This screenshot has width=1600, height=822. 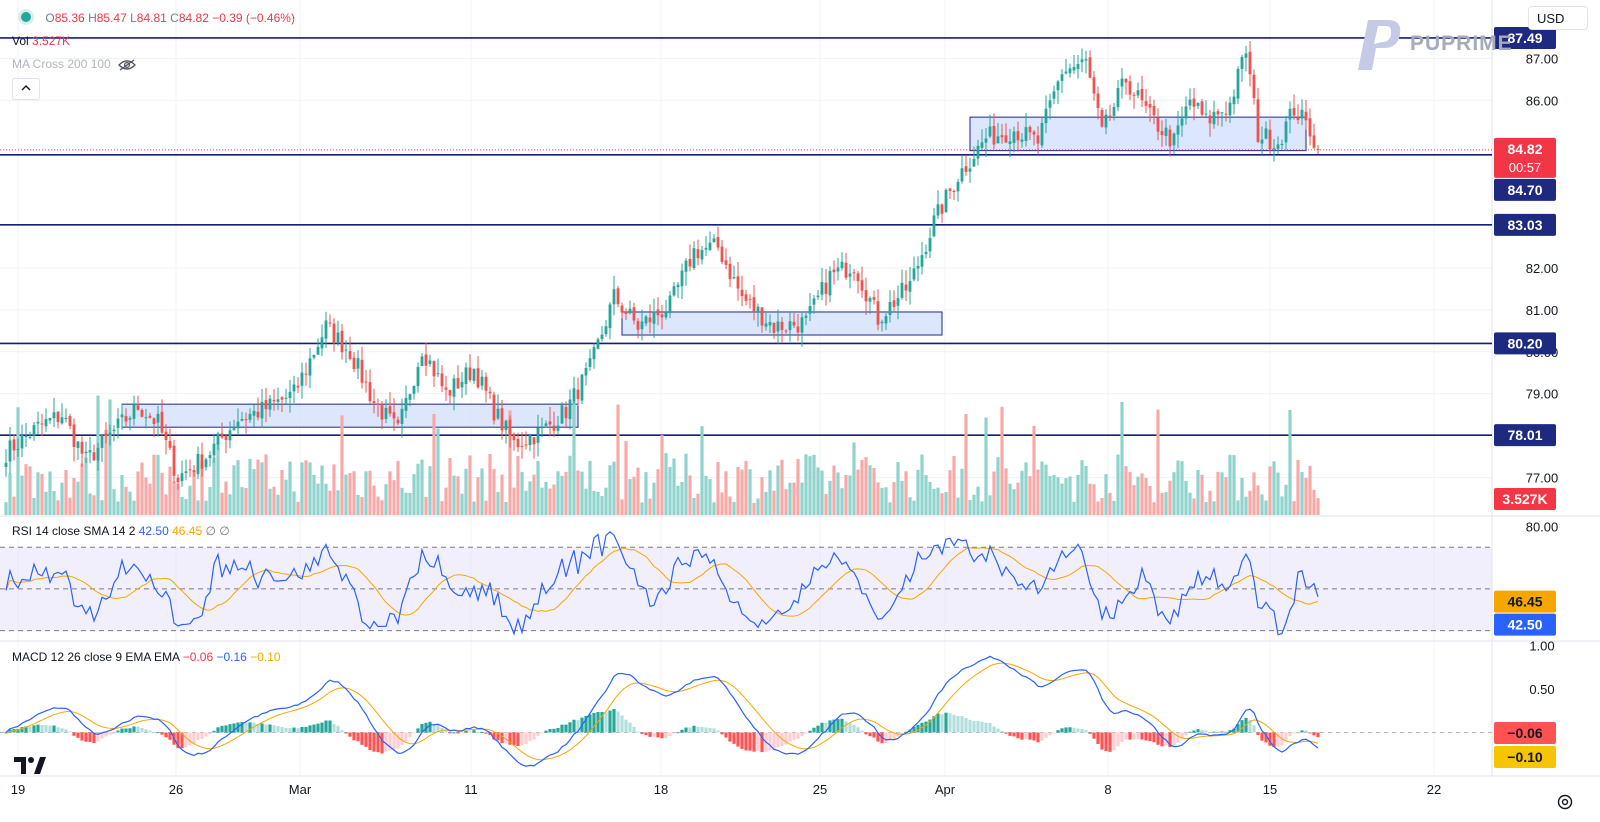 What do you see at coordinates (30, 765) in the screenshot?
I see `tradingview-logo-icon` at bounding box center [30, 765].